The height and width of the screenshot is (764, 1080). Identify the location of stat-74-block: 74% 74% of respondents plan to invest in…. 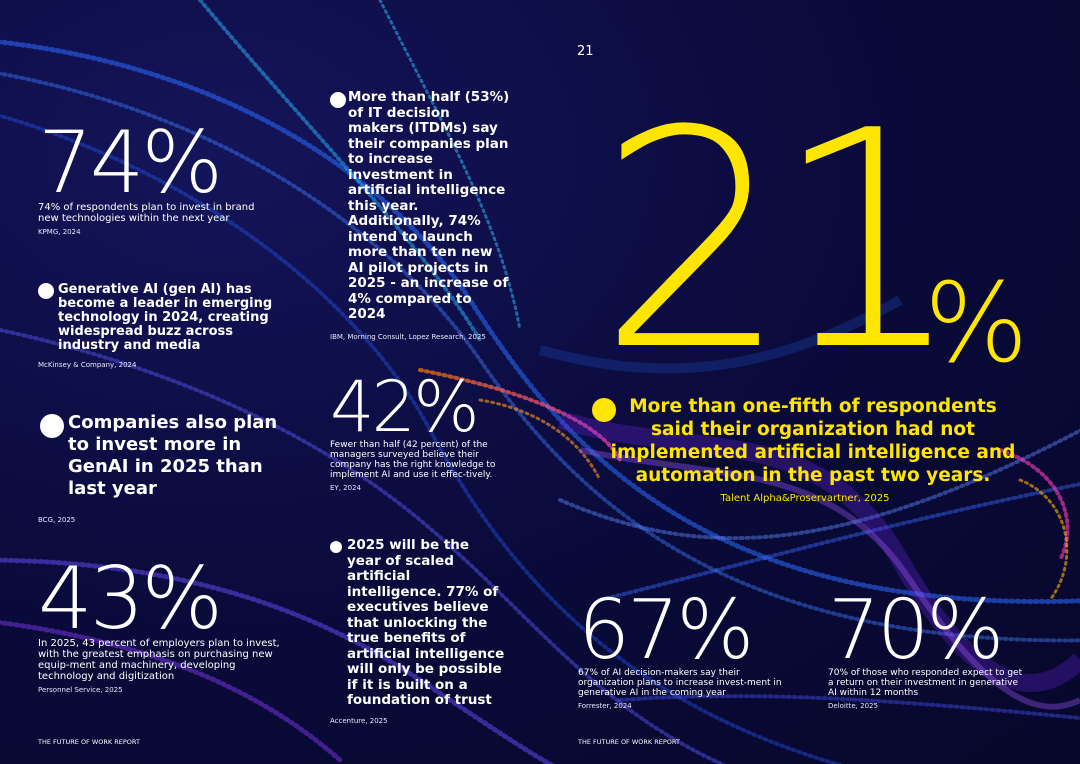
(163, 178).